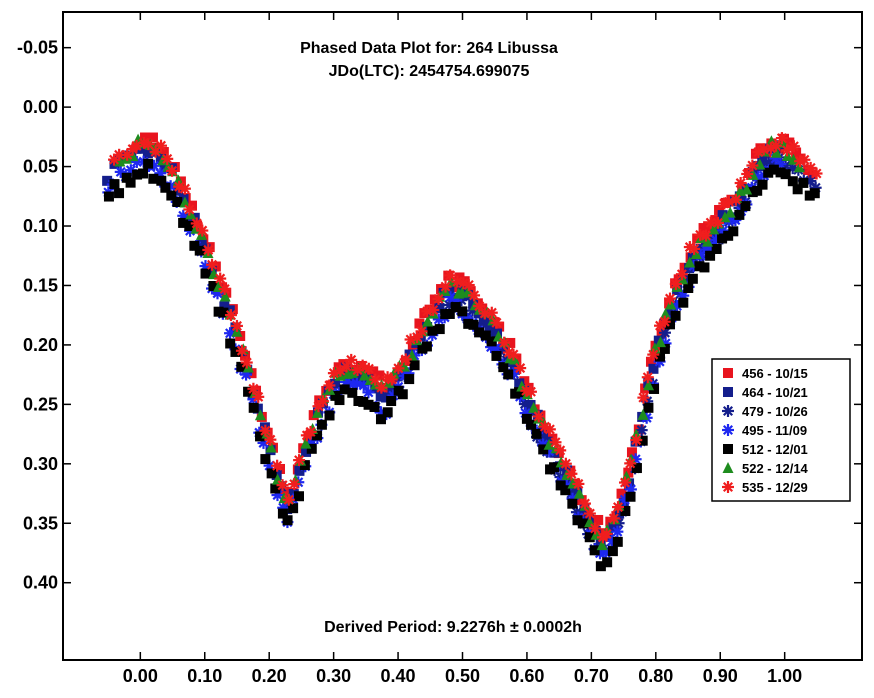 The height and width of the screenshot is (698, 874). I want to click on x-tick-label: 0.60, so click(526, 676).